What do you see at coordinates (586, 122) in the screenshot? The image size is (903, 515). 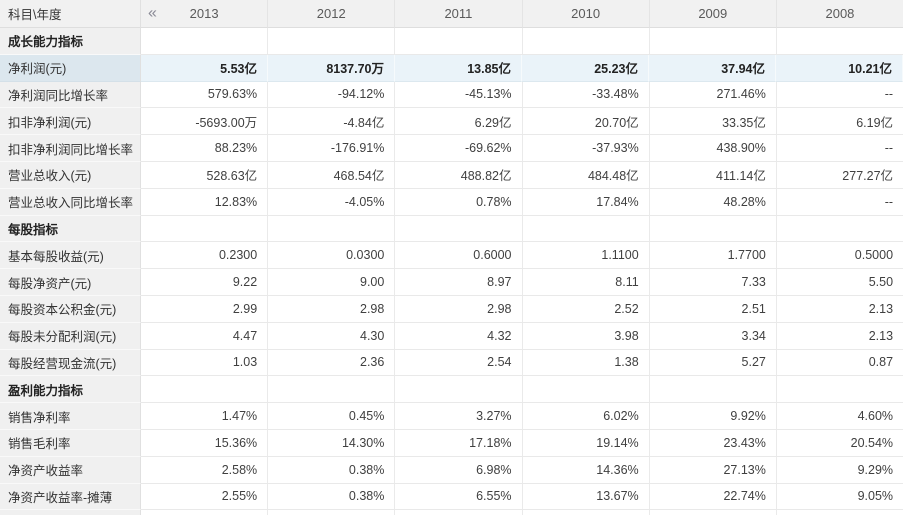 I see `value-cell: 20.70亿` at bounding box center [586, 122].